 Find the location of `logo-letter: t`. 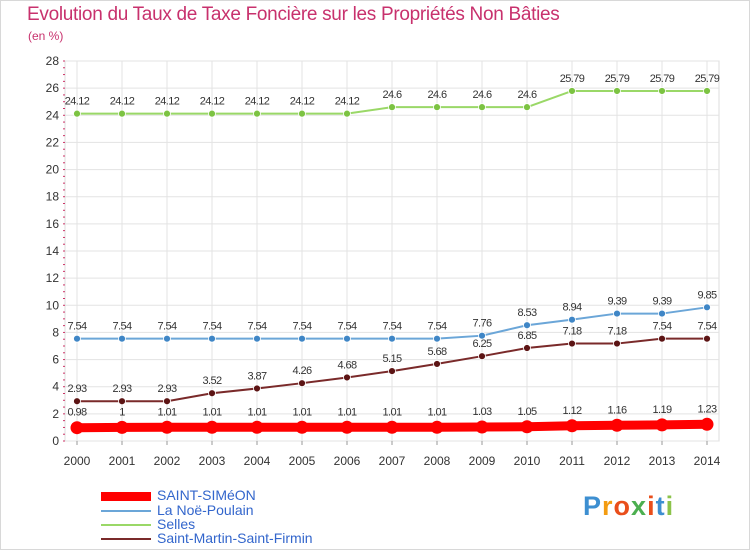

logo-letter: t is located at coordinates (660, 506).